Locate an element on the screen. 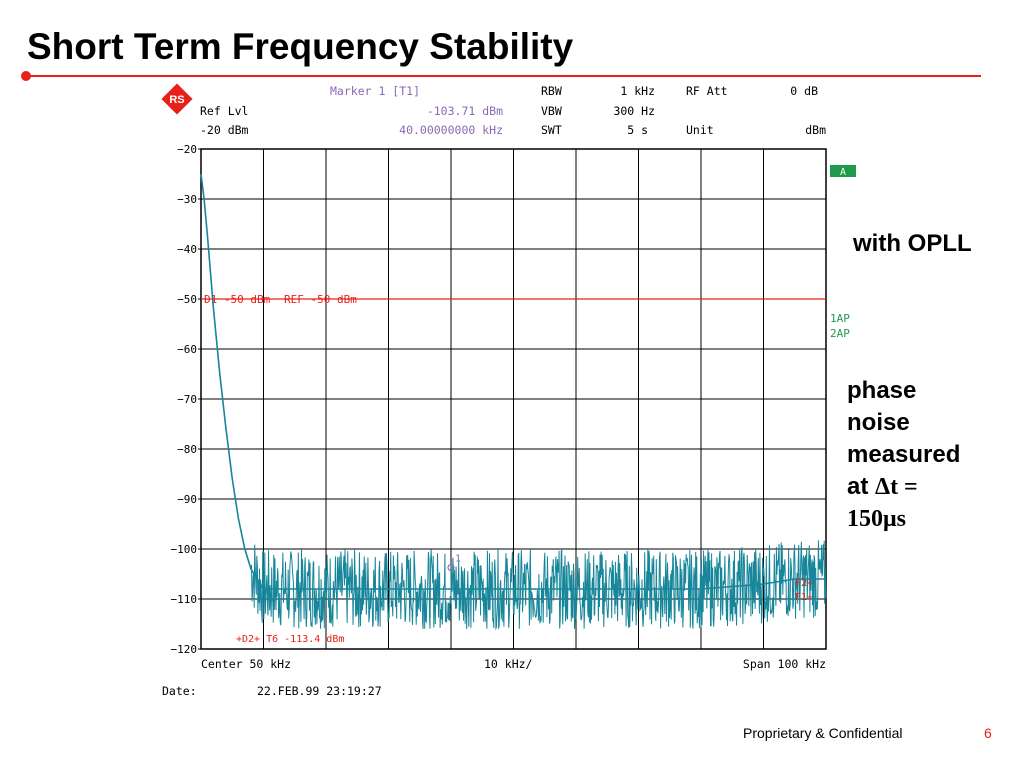 The width and height of the screenshot is (1024, 768). date-value: 22.FEB.99 23:19:27 is located at coordinates (319, 691).